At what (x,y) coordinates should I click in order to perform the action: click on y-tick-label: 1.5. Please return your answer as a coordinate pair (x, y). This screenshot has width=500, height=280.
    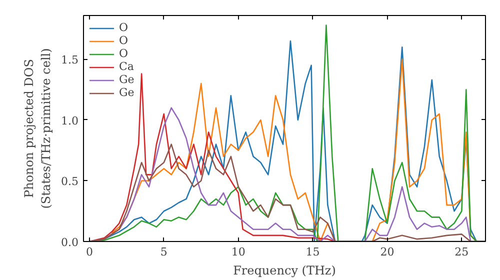
    Looking at the image, I should click on (70, 60).